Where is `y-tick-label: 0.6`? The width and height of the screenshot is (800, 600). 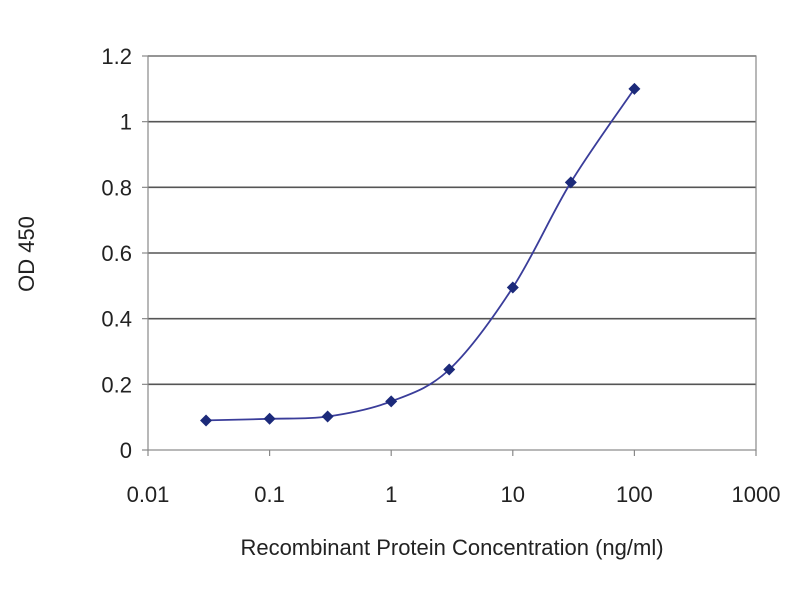
y-tick-label: 0.6 is located at coordinates (116, 253).